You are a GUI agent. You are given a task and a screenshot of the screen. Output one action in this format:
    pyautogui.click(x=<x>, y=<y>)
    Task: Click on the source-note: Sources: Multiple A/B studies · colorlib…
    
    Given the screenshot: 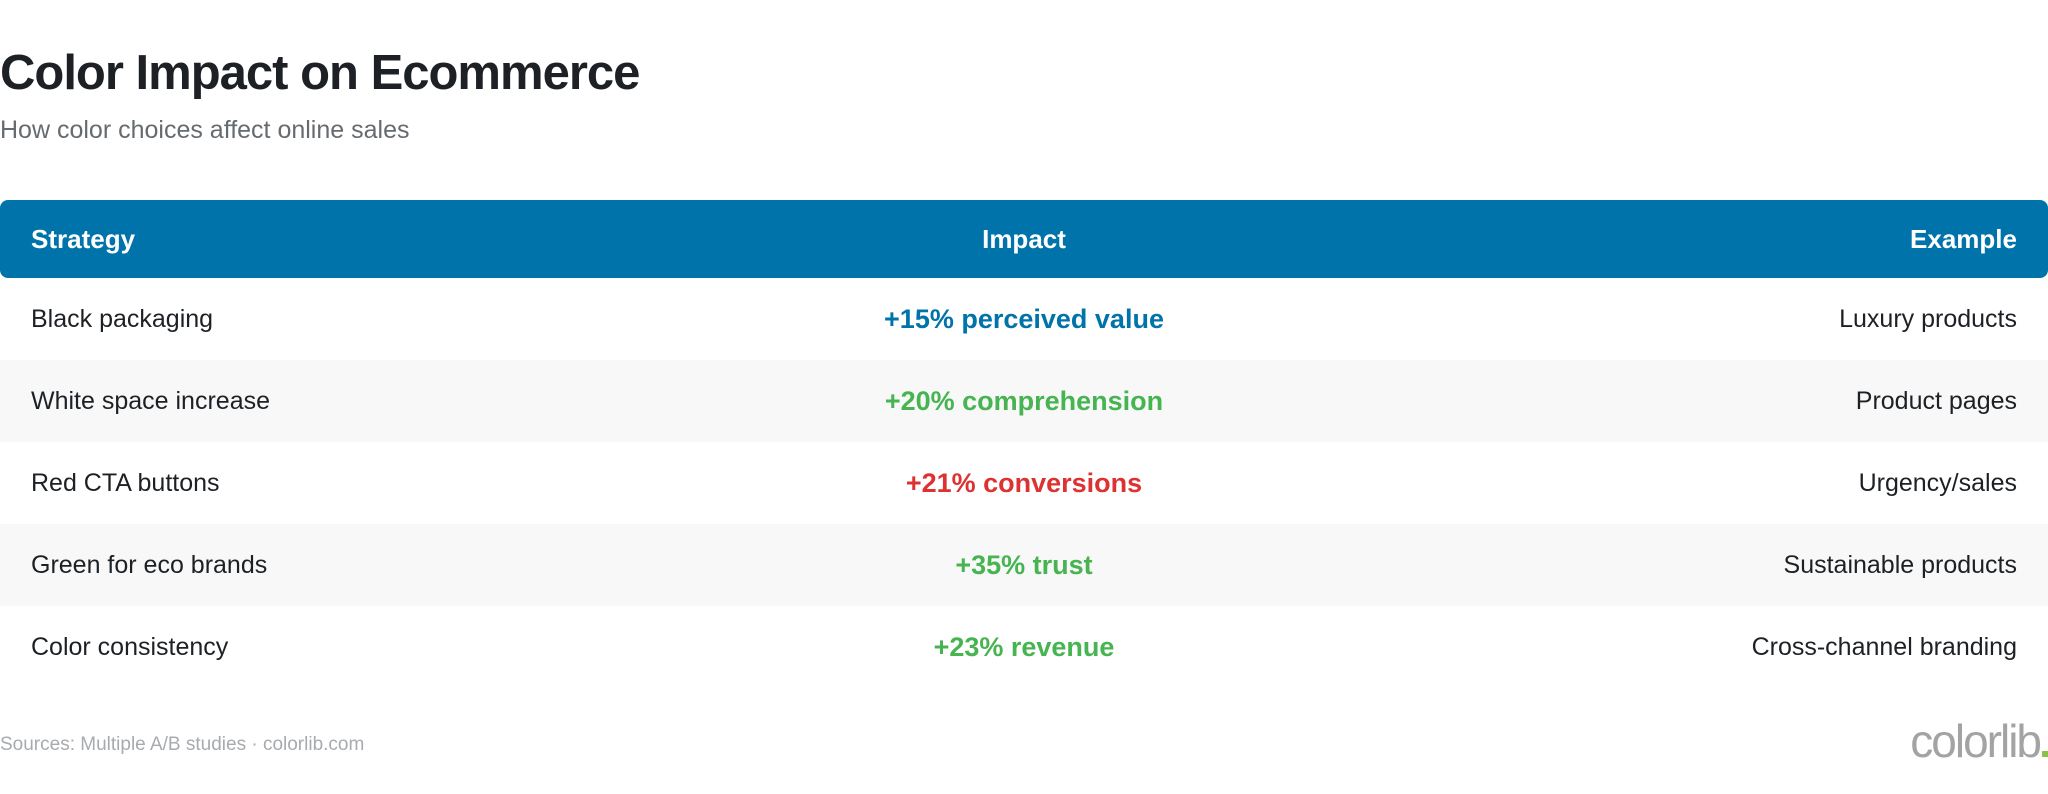 What is the action you would take?
    pyautogui.click(x=182, y=744)
    